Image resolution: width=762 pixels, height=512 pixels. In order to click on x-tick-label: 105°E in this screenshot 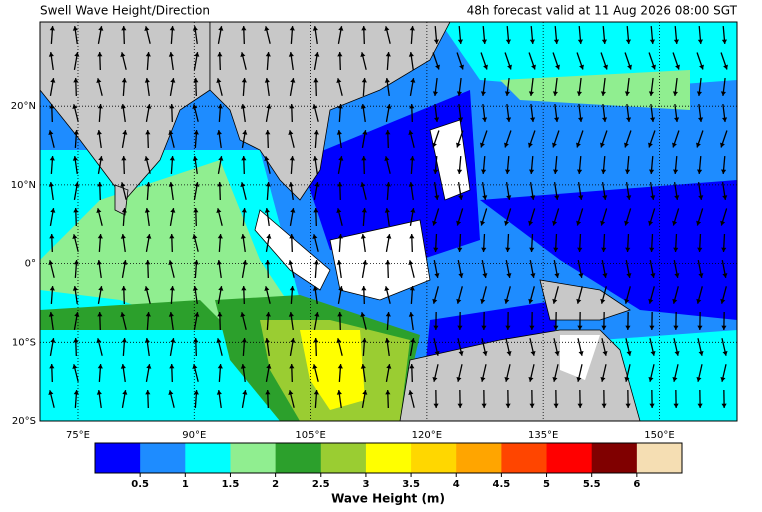, I will do `click(310, 435)`.